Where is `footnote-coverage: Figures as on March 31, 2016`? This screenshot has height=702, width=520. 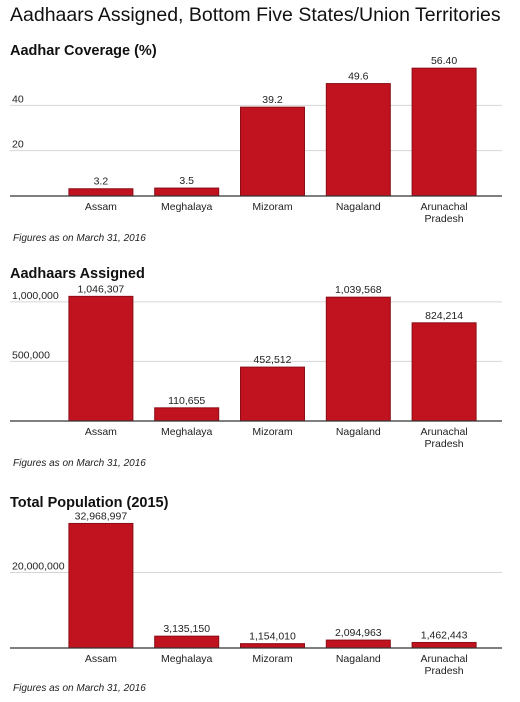 footnote-coverage: Figures as on March 31, 2016 is located at coordinates (79, 238).